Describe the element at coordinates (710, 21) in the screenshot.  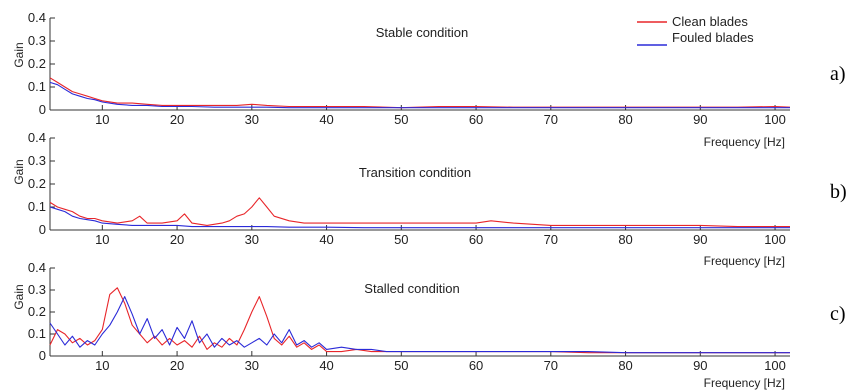
I see `legend-clean-label: Clean blades` at that location.